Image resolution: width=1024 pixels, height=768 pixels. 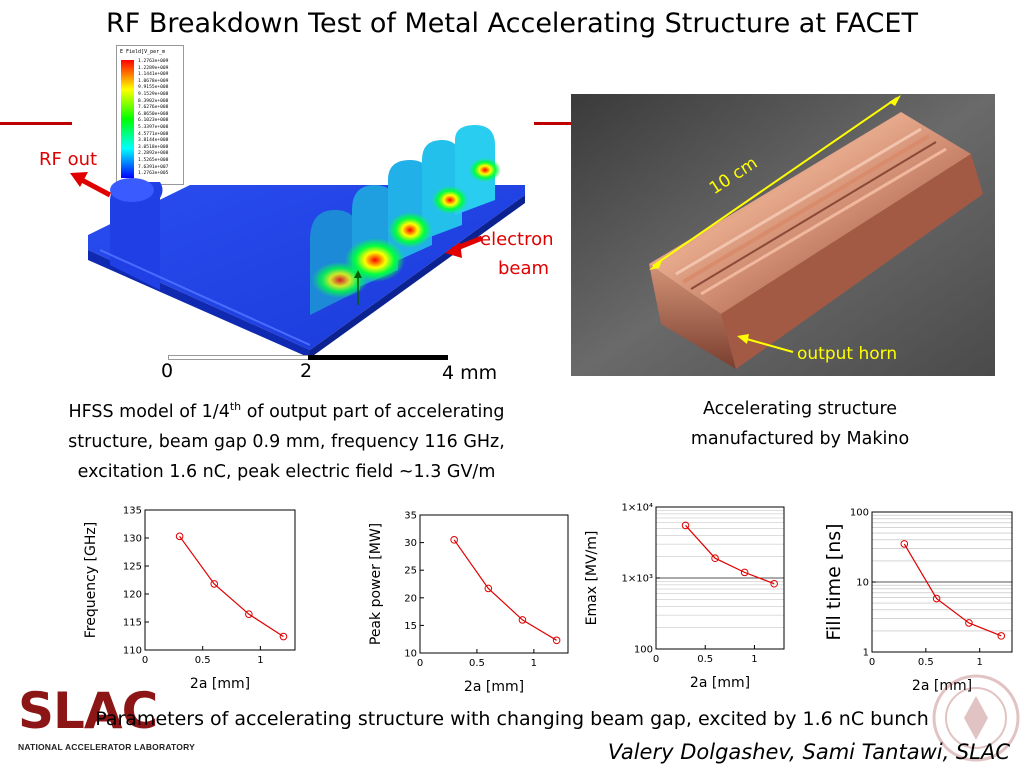 I want to click on plot-peak-power: 10 15 20 25 30 35 0 0.5 1 Peak power [MW] 2a [mm], so click(x=468, y=603).